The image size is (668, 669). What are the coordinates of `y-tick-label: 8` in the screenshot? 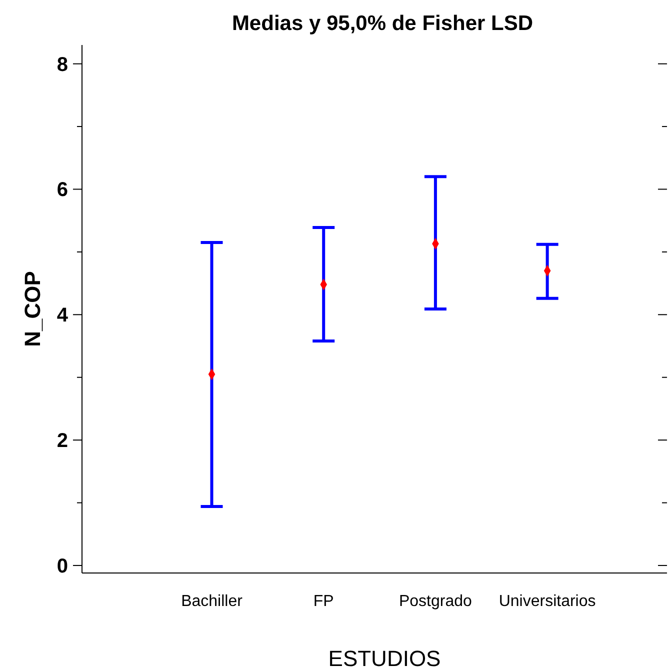 It's located at (62, 65).